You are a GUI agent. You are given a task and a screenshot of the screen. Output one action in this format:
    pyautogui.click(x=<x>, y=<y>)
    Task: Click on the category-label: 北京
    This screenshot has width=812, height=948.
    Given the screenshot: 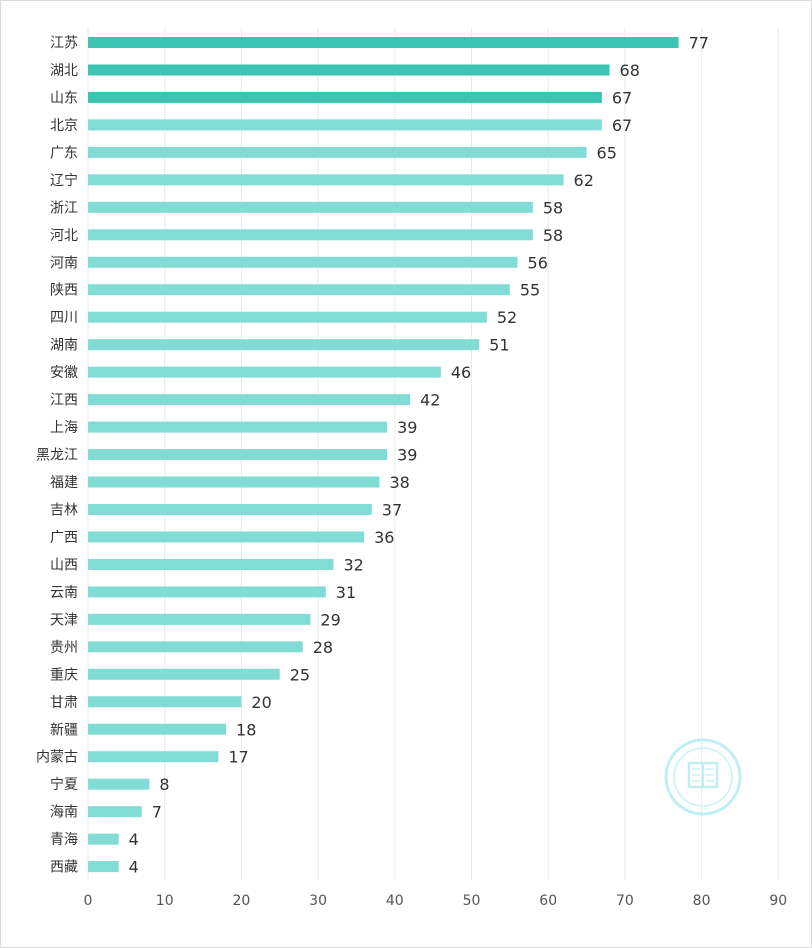 What is the action you would take?
    pyautogui.click(x=64, y=126)
    